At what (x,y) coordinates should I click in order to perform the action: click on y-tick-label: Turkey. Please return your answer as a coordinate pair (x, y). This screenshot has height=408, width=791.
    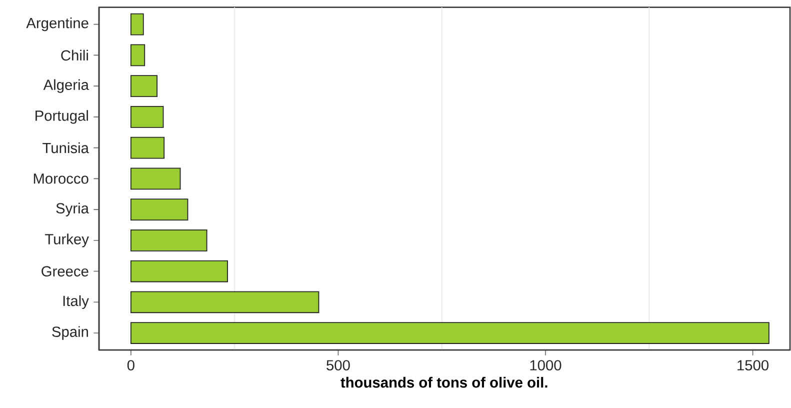
    Looking at the image, I should click on (67, 241).